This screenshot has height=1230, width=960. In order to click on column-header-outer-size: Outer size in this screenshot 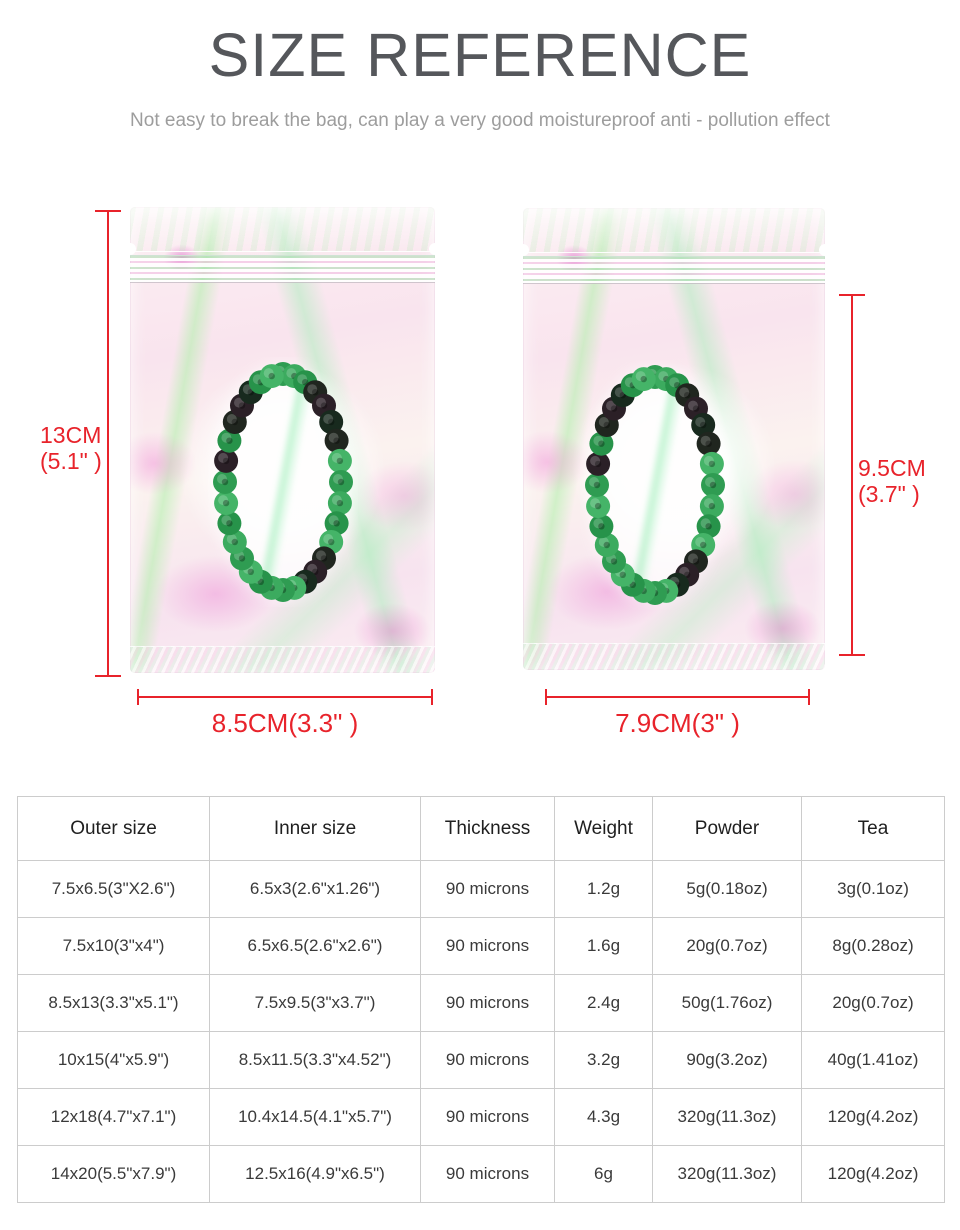, I will do `click(113, 828)`.